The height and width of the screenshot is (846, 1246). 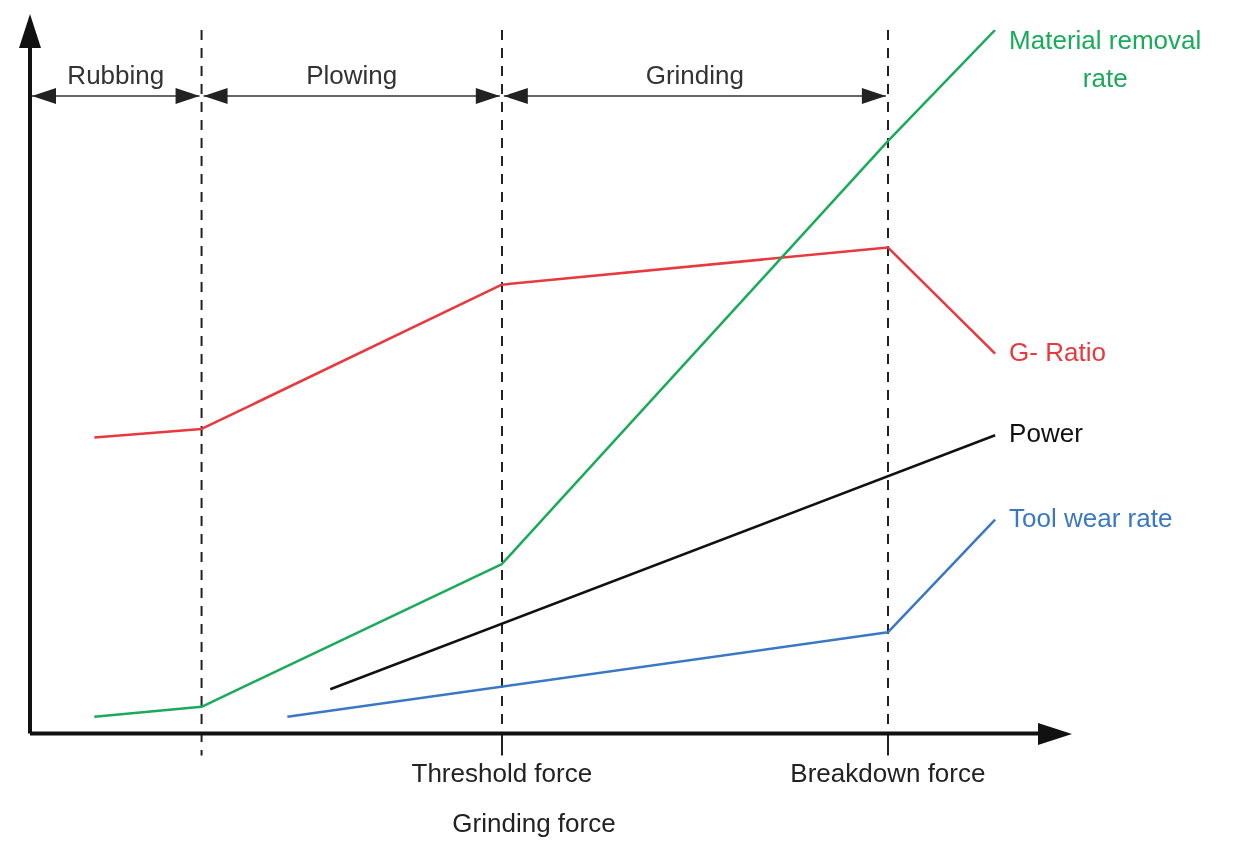 I want to click on x-axis-title: Grinding force, so click(x=534, y=822).